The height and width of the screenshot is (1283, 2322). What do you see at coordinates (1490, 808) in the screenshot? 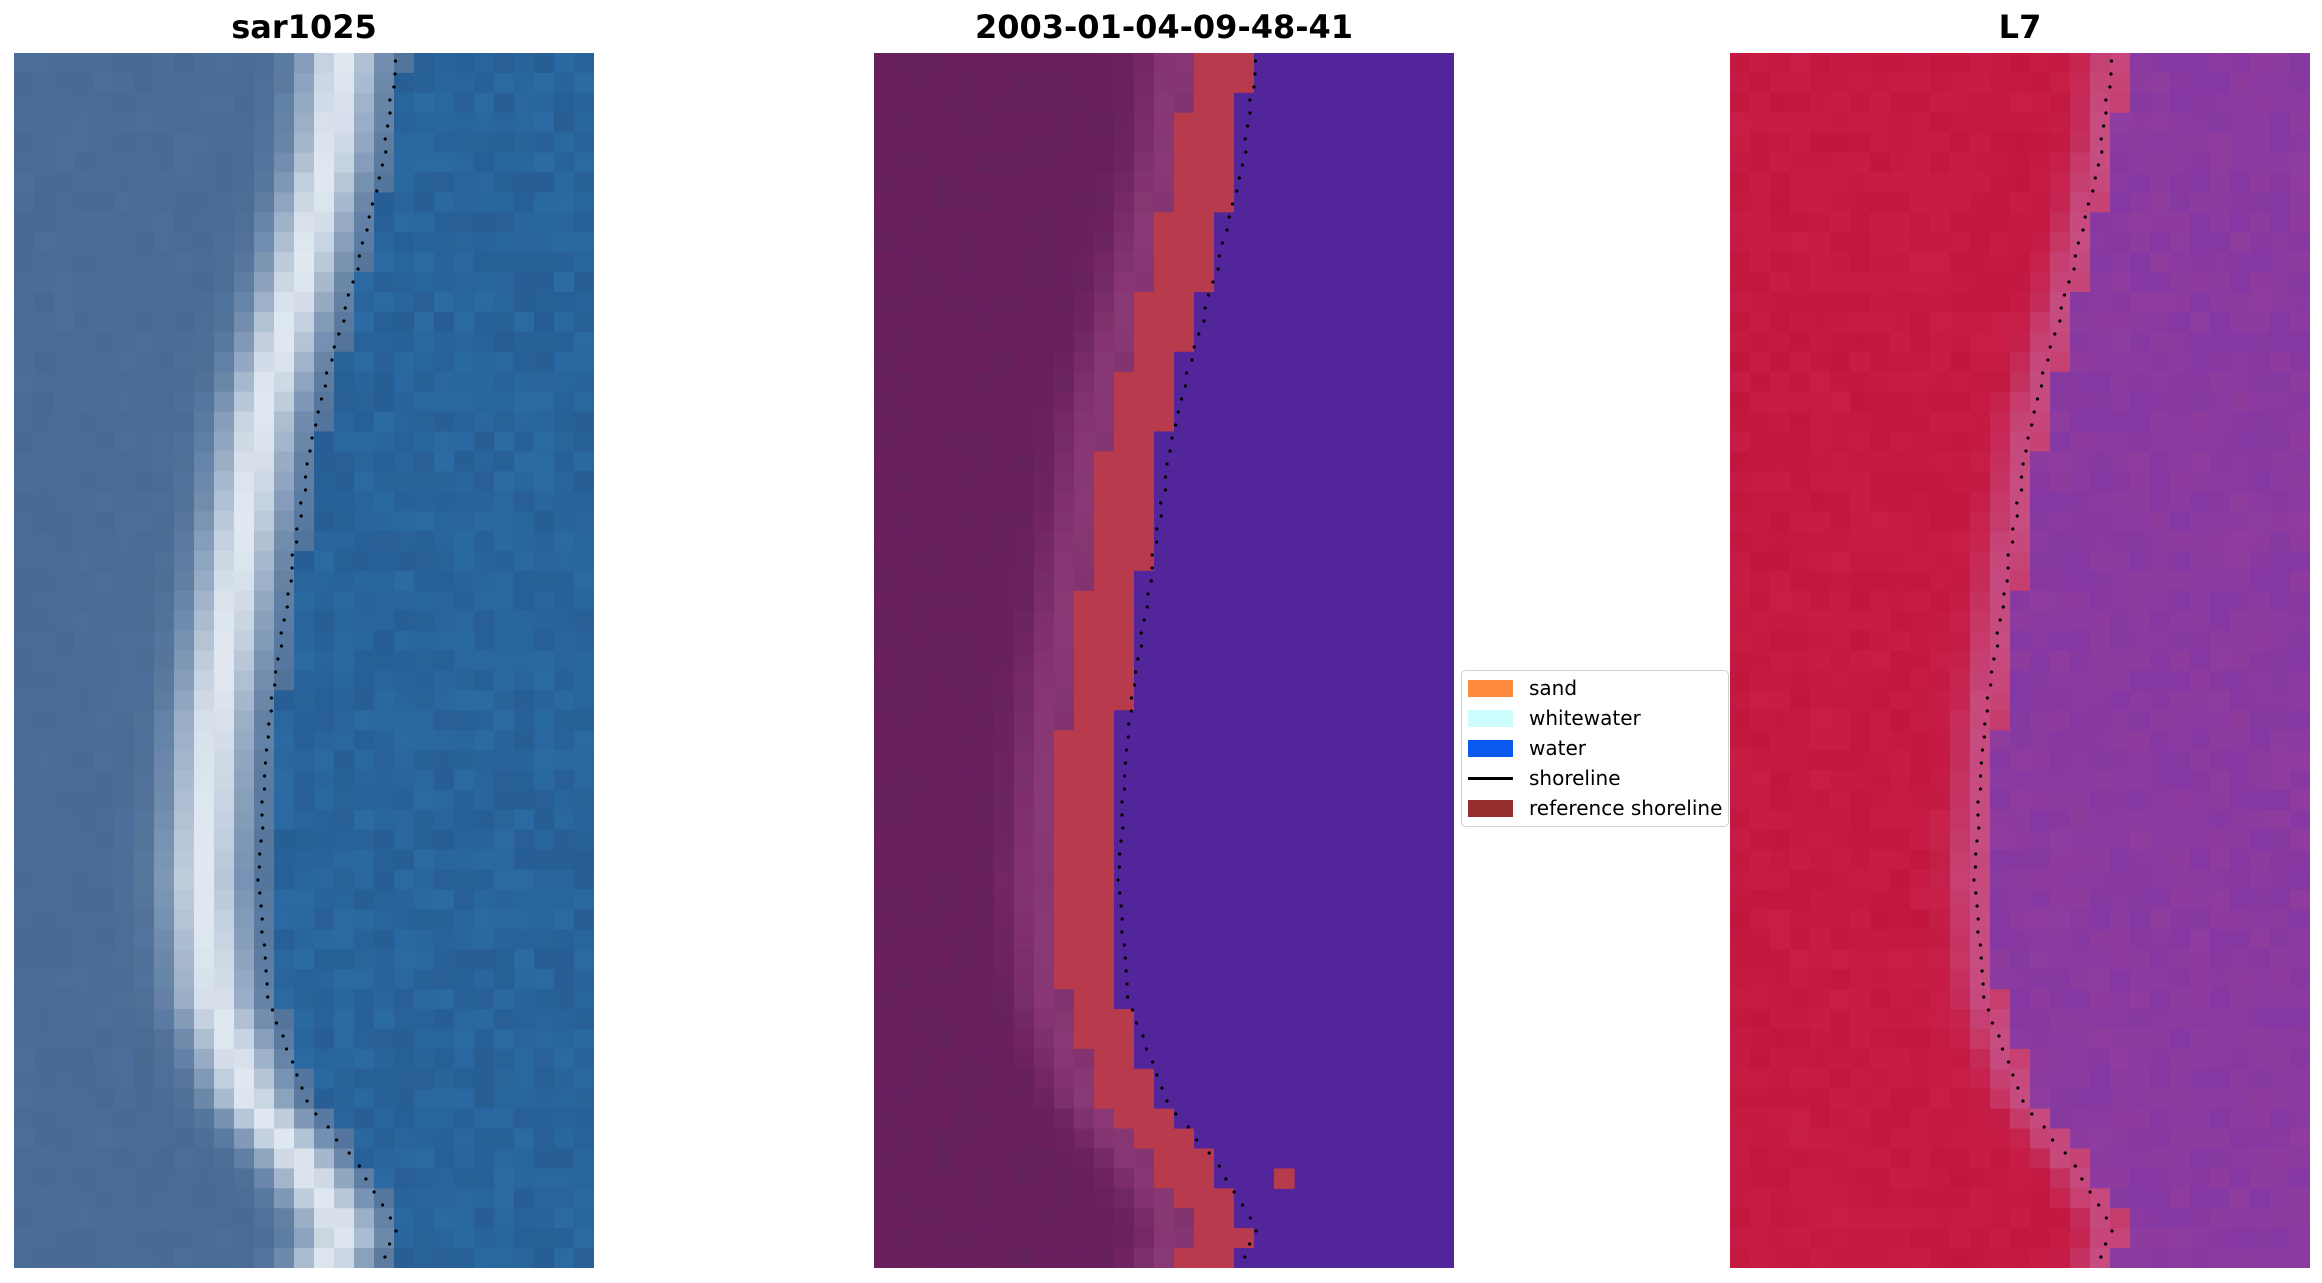
I see `reference-shoreline-swatch` at bounding box center [1490, 808].